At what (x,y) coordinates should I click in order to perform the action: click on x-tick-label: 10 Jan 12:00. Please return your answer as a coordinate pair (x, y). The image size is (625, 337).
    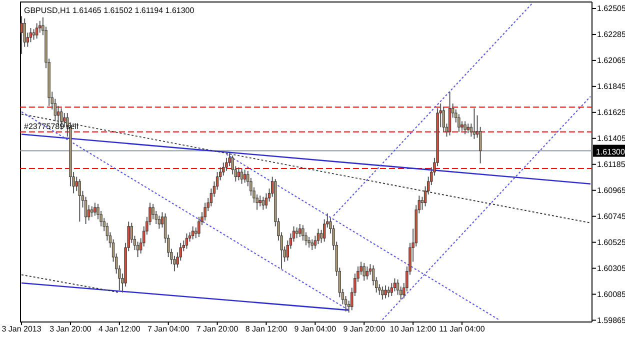
    Looking at the image, I should click on (413, 329).